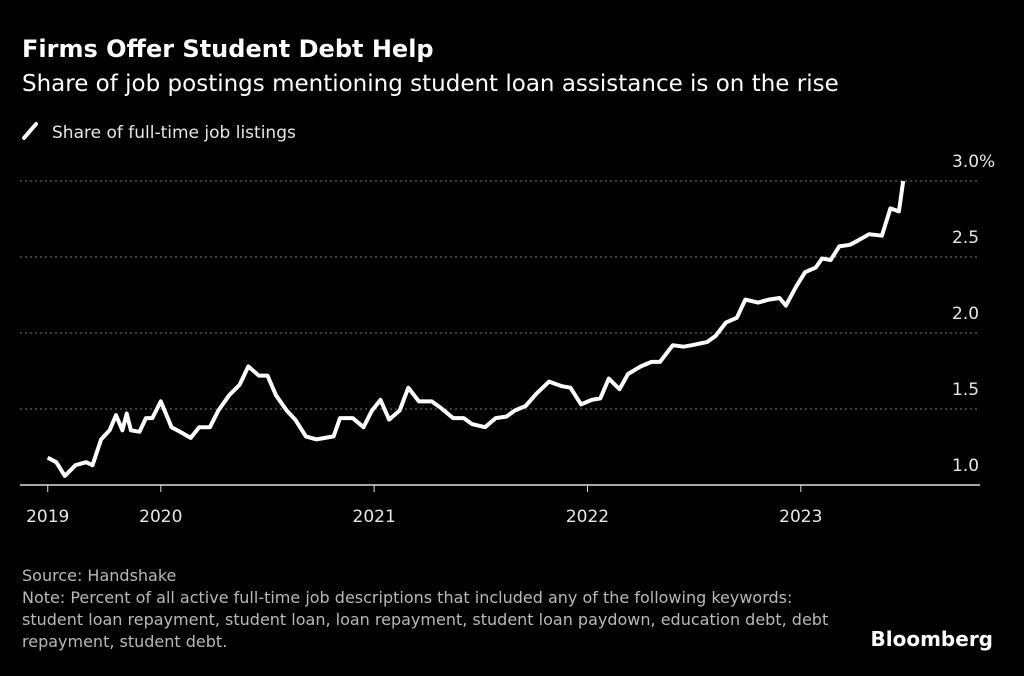 The width and height of the screenshot is (1024, 676). What do you see at coordinates (973, 162) in the screenshot?
I see `y-tick-label: 3.0%` at bounding box center [973, 162].